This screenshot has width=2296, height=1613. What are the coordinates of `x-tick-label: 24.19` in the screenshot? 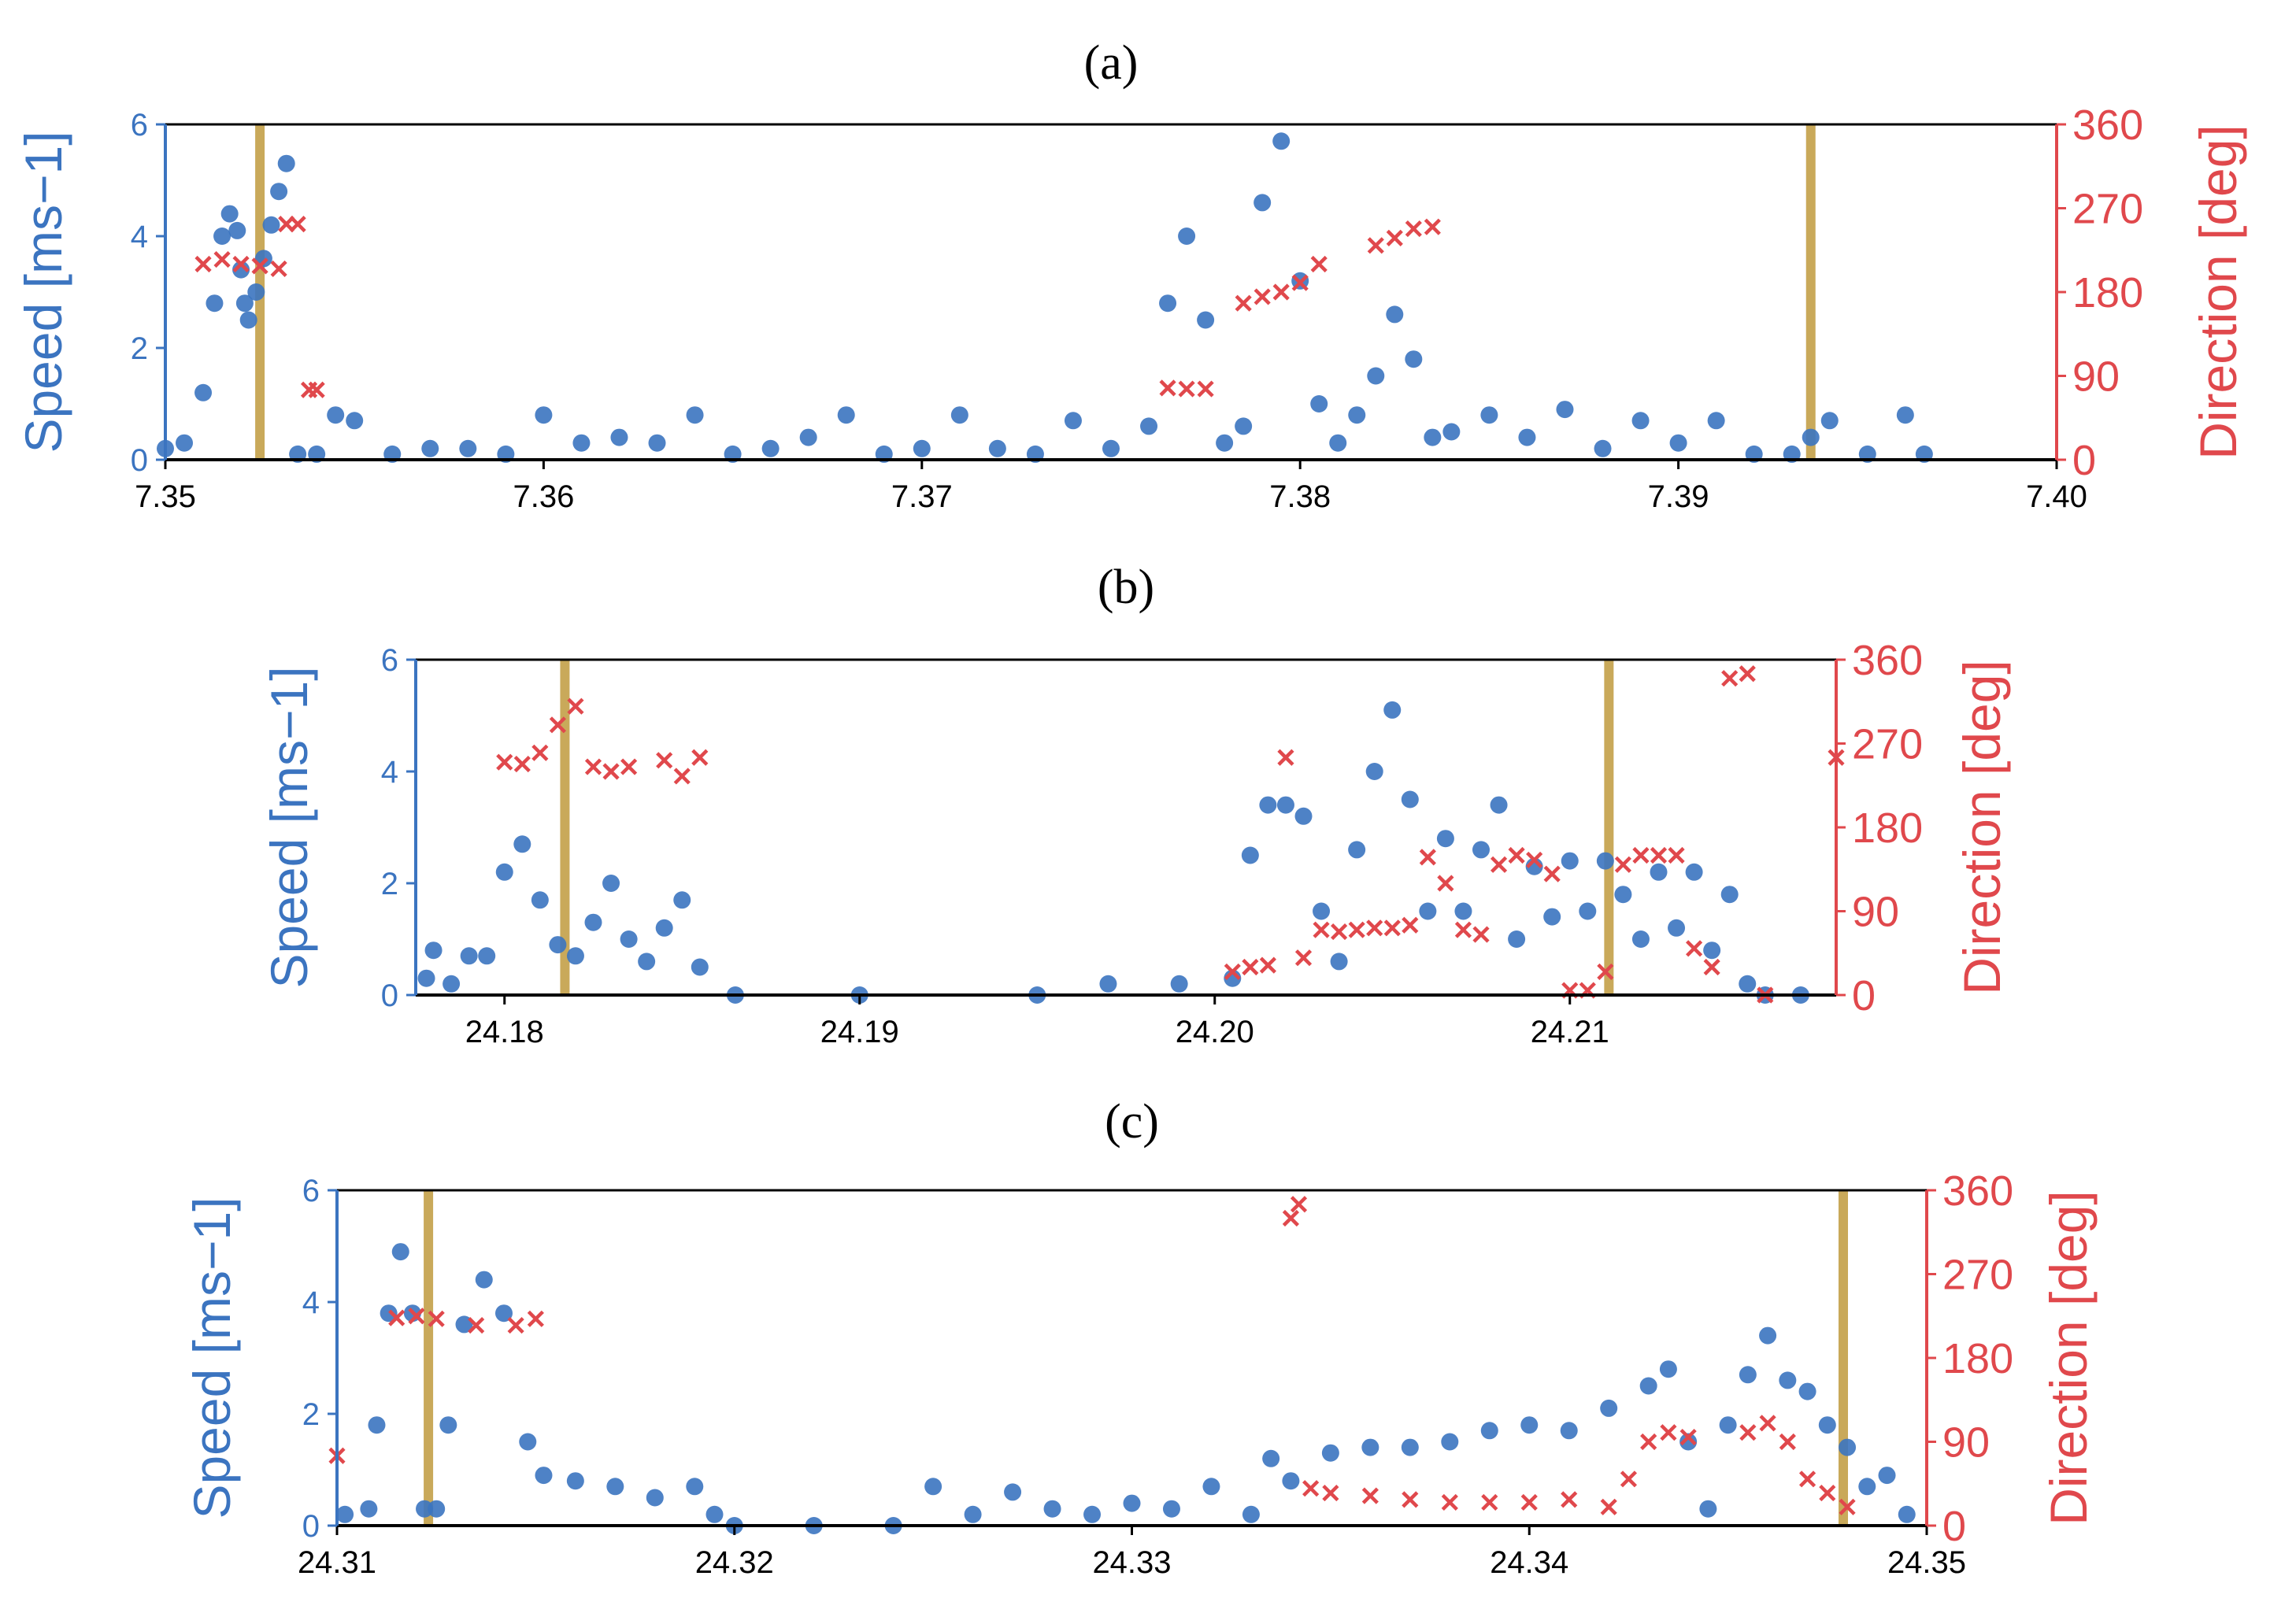 It's located at (859, 1032).